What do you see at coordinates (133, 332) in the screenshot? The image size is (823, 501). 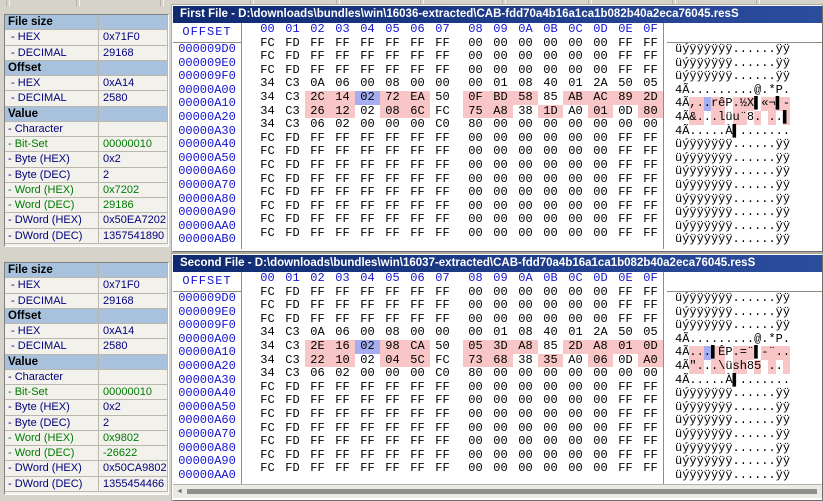 I see `property-value: 0xA14` at bounding box center [133, 332].